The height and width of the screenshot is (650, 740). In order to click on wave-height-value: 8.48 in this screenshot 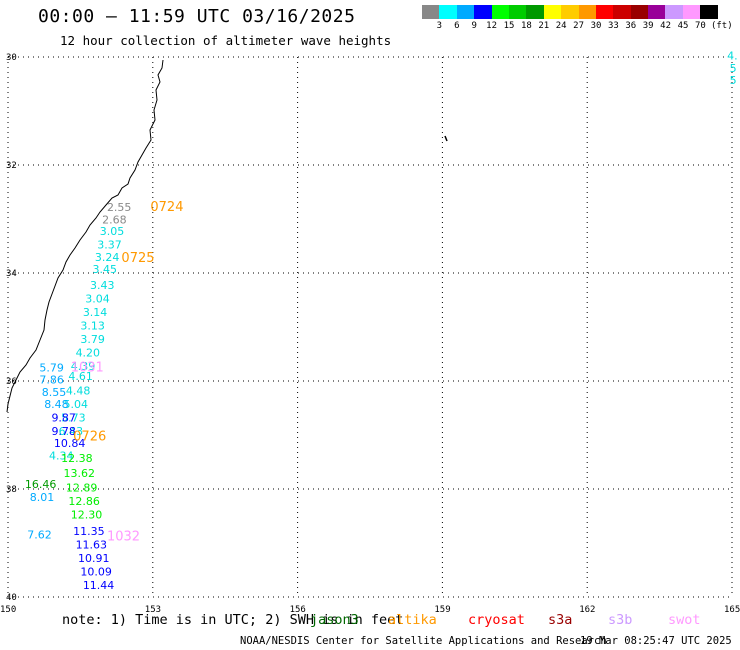, I will do `click(56, 404)`.